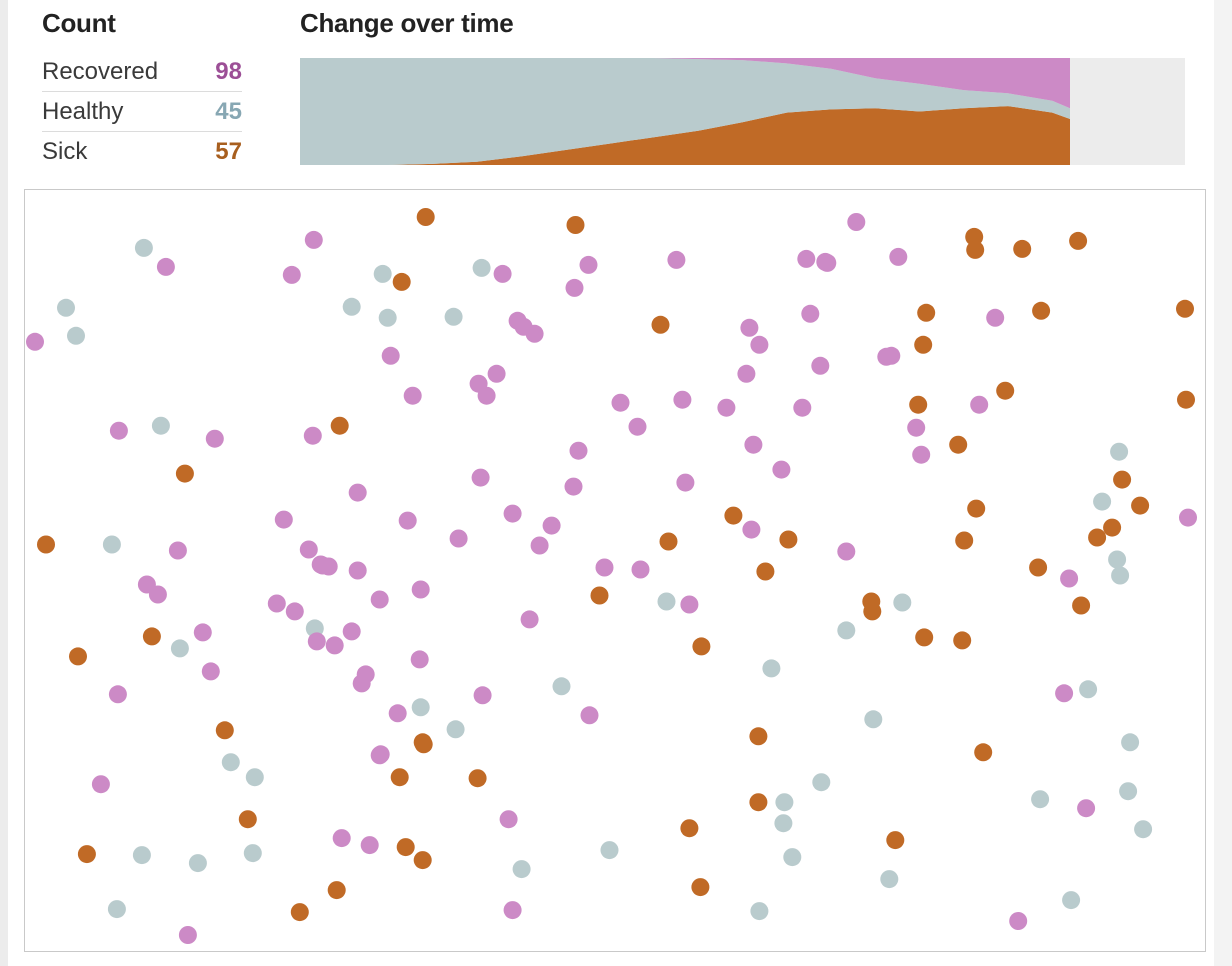 This screenshot has width=1232, height=966. I want to click on count-table: Recovered 98 Healthy 45 Sick 57, so click(142, 111).